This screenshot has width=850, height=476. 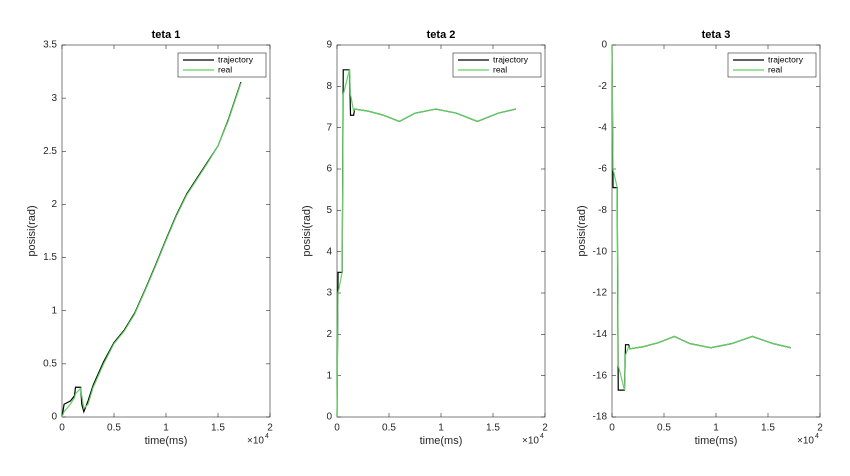 I want to click on y-tick-label: -18, so click(x=600, y=417).